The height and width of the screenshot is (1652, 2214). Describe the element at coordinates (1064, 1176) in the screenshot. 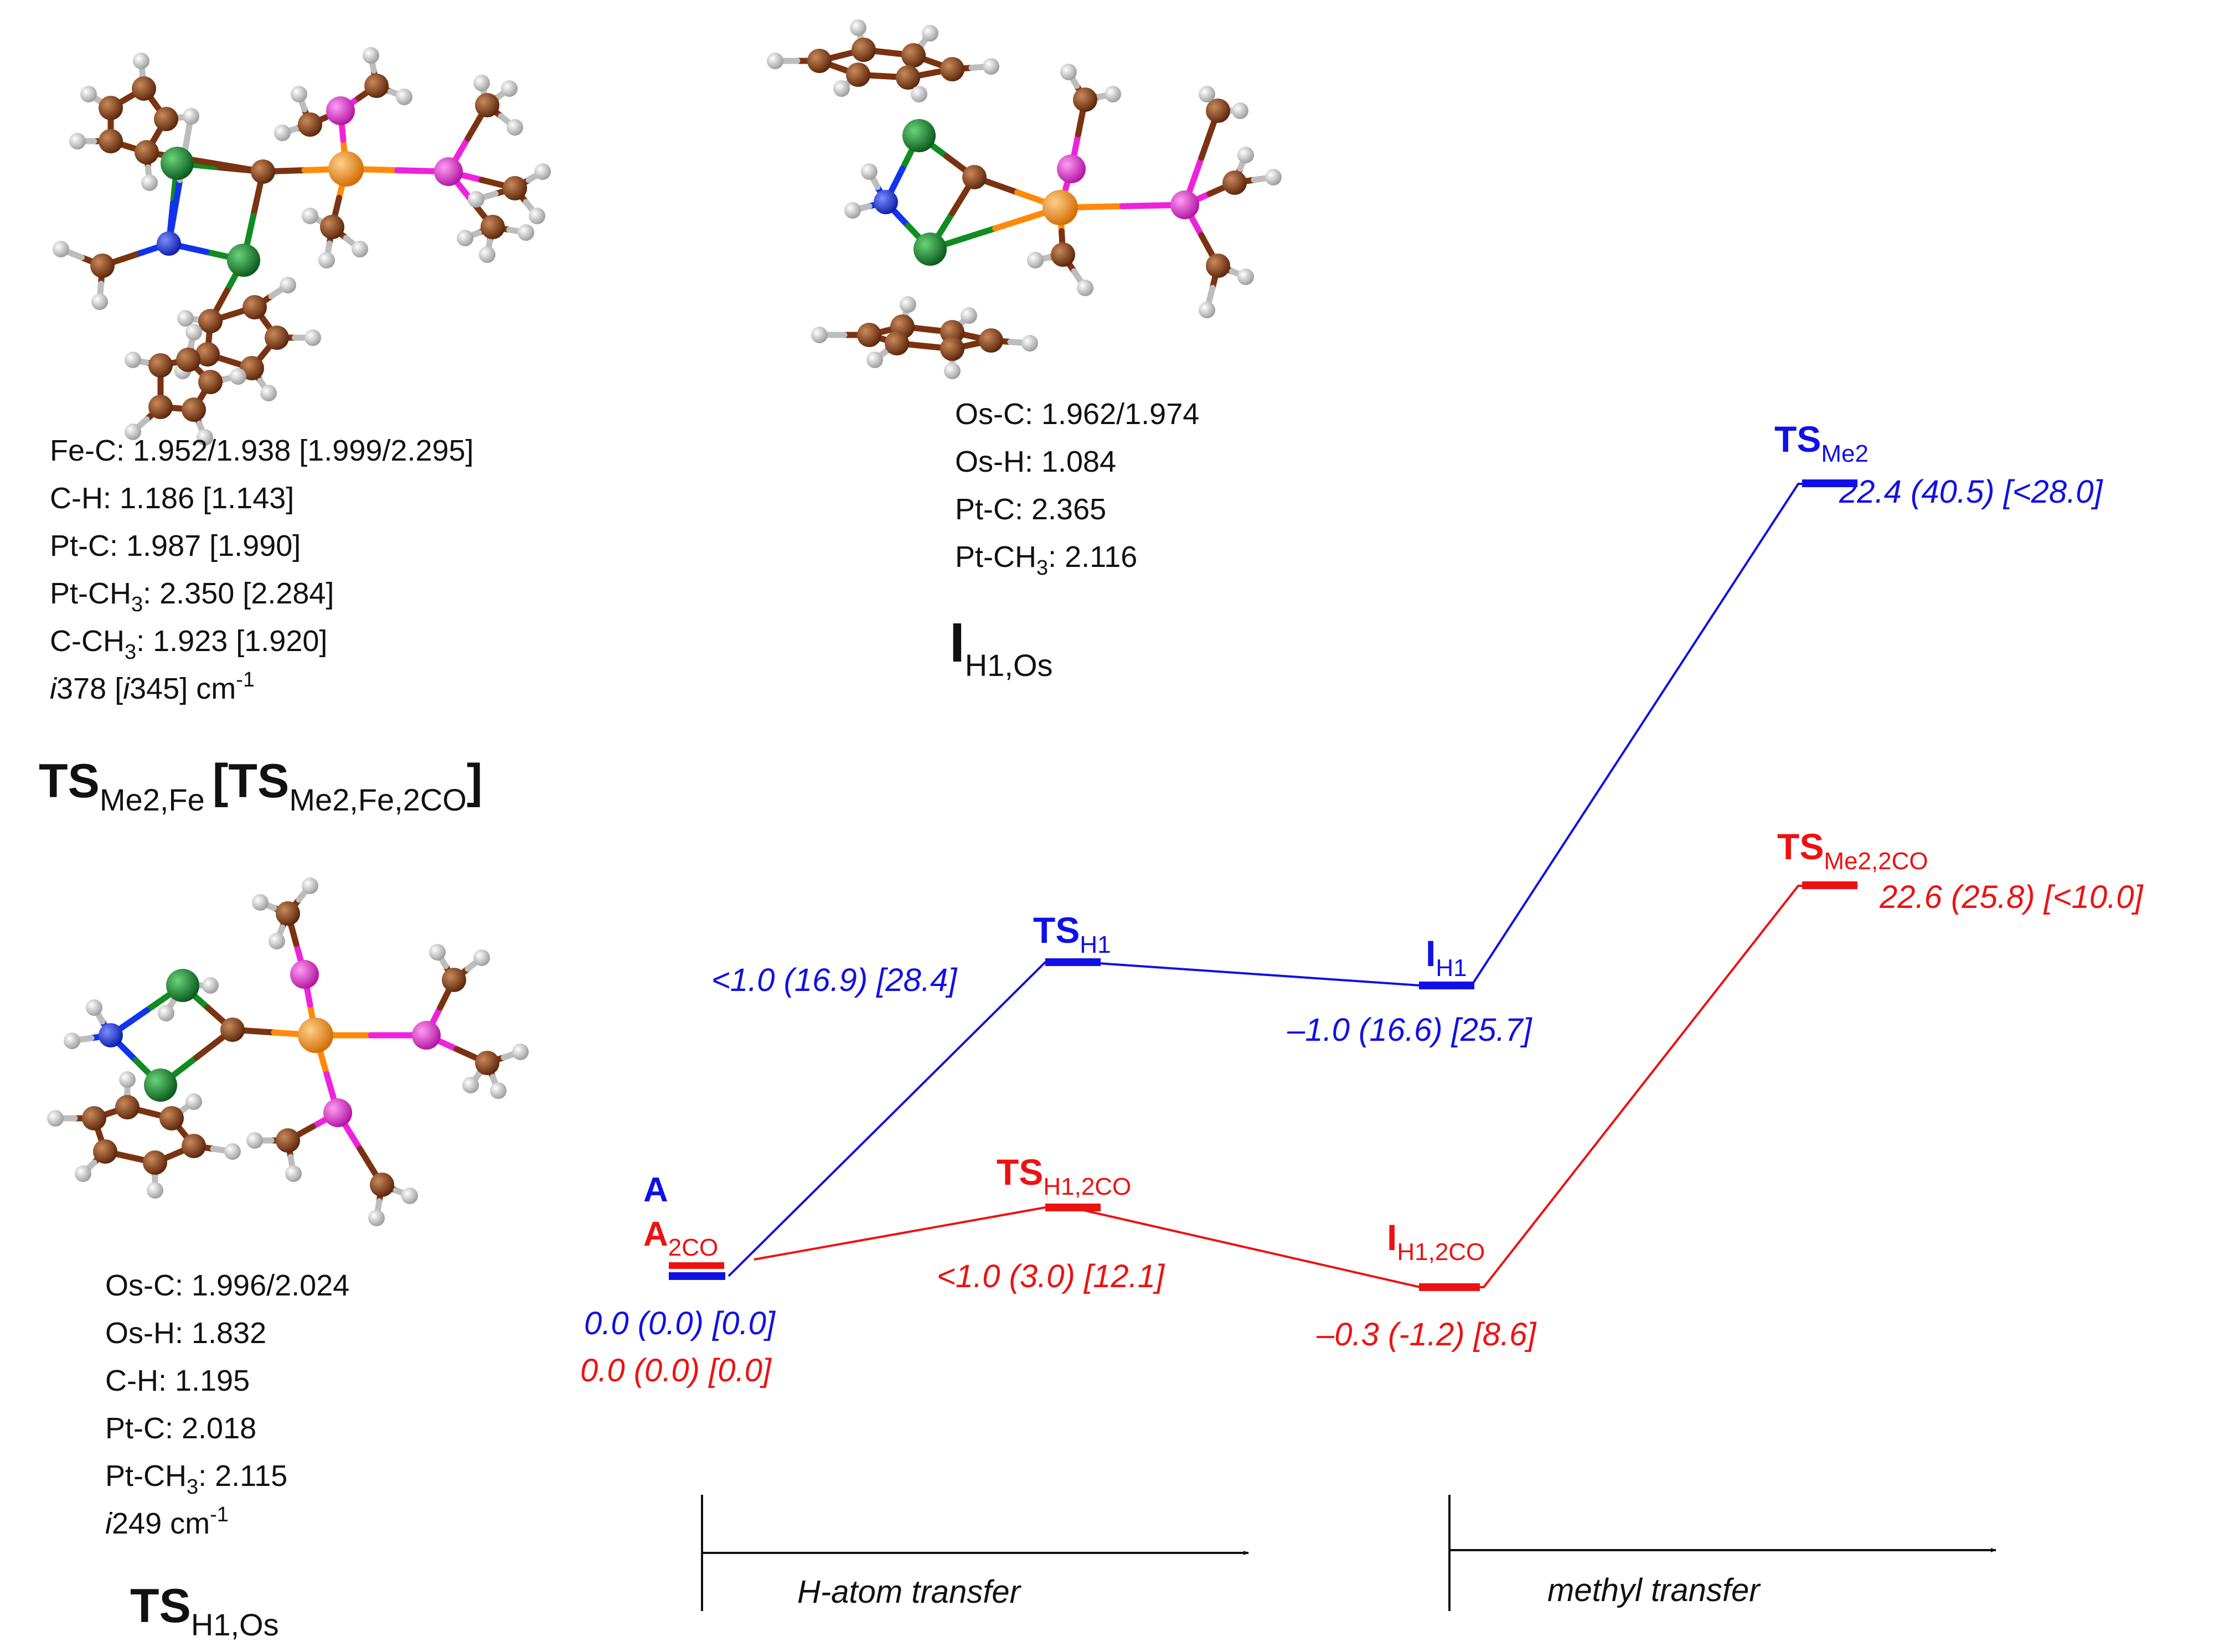

I see `label-red-ts-h1-2co: TSH1,2CO` at that location.